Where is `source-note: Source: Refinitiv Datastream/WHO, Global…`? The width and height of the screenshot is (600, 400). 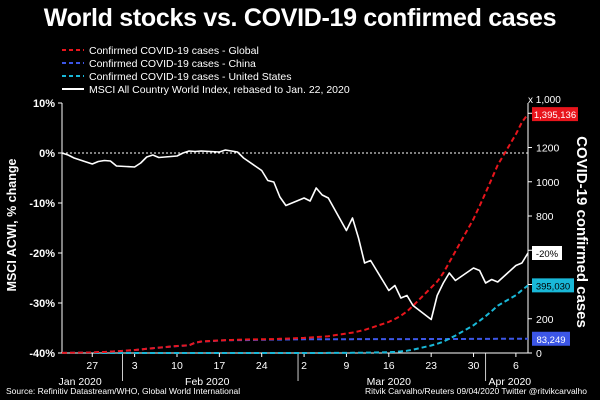 source-note: Source: Refinitiv Datastream/WHO, Global… is located at coordinates (123, 391).